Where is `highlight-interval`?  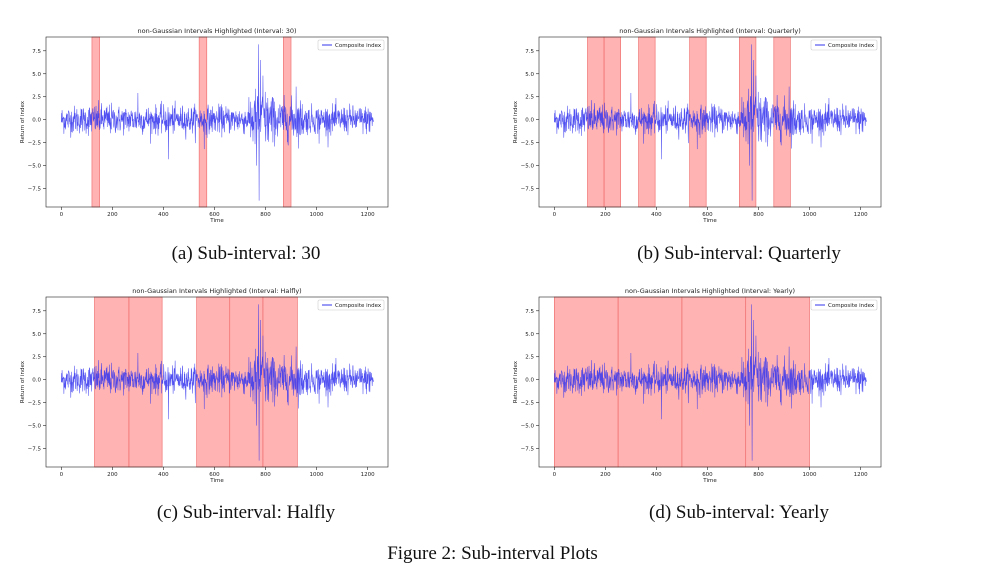 highlight-interval is located at coordinates (586, 382).